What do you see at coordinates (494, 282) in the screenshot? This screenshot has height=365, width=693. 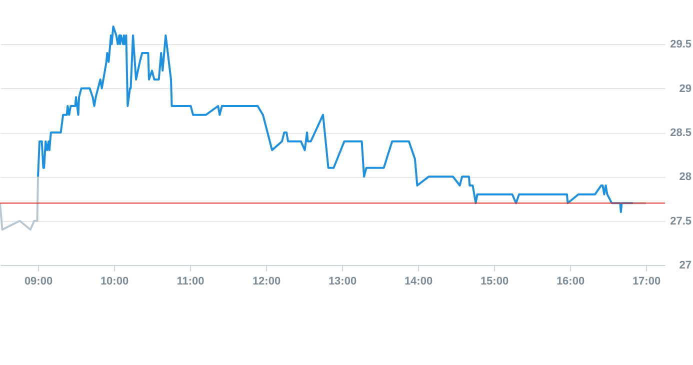 I see `x-tick-label: 15:00` at bounding box center [494, 282].